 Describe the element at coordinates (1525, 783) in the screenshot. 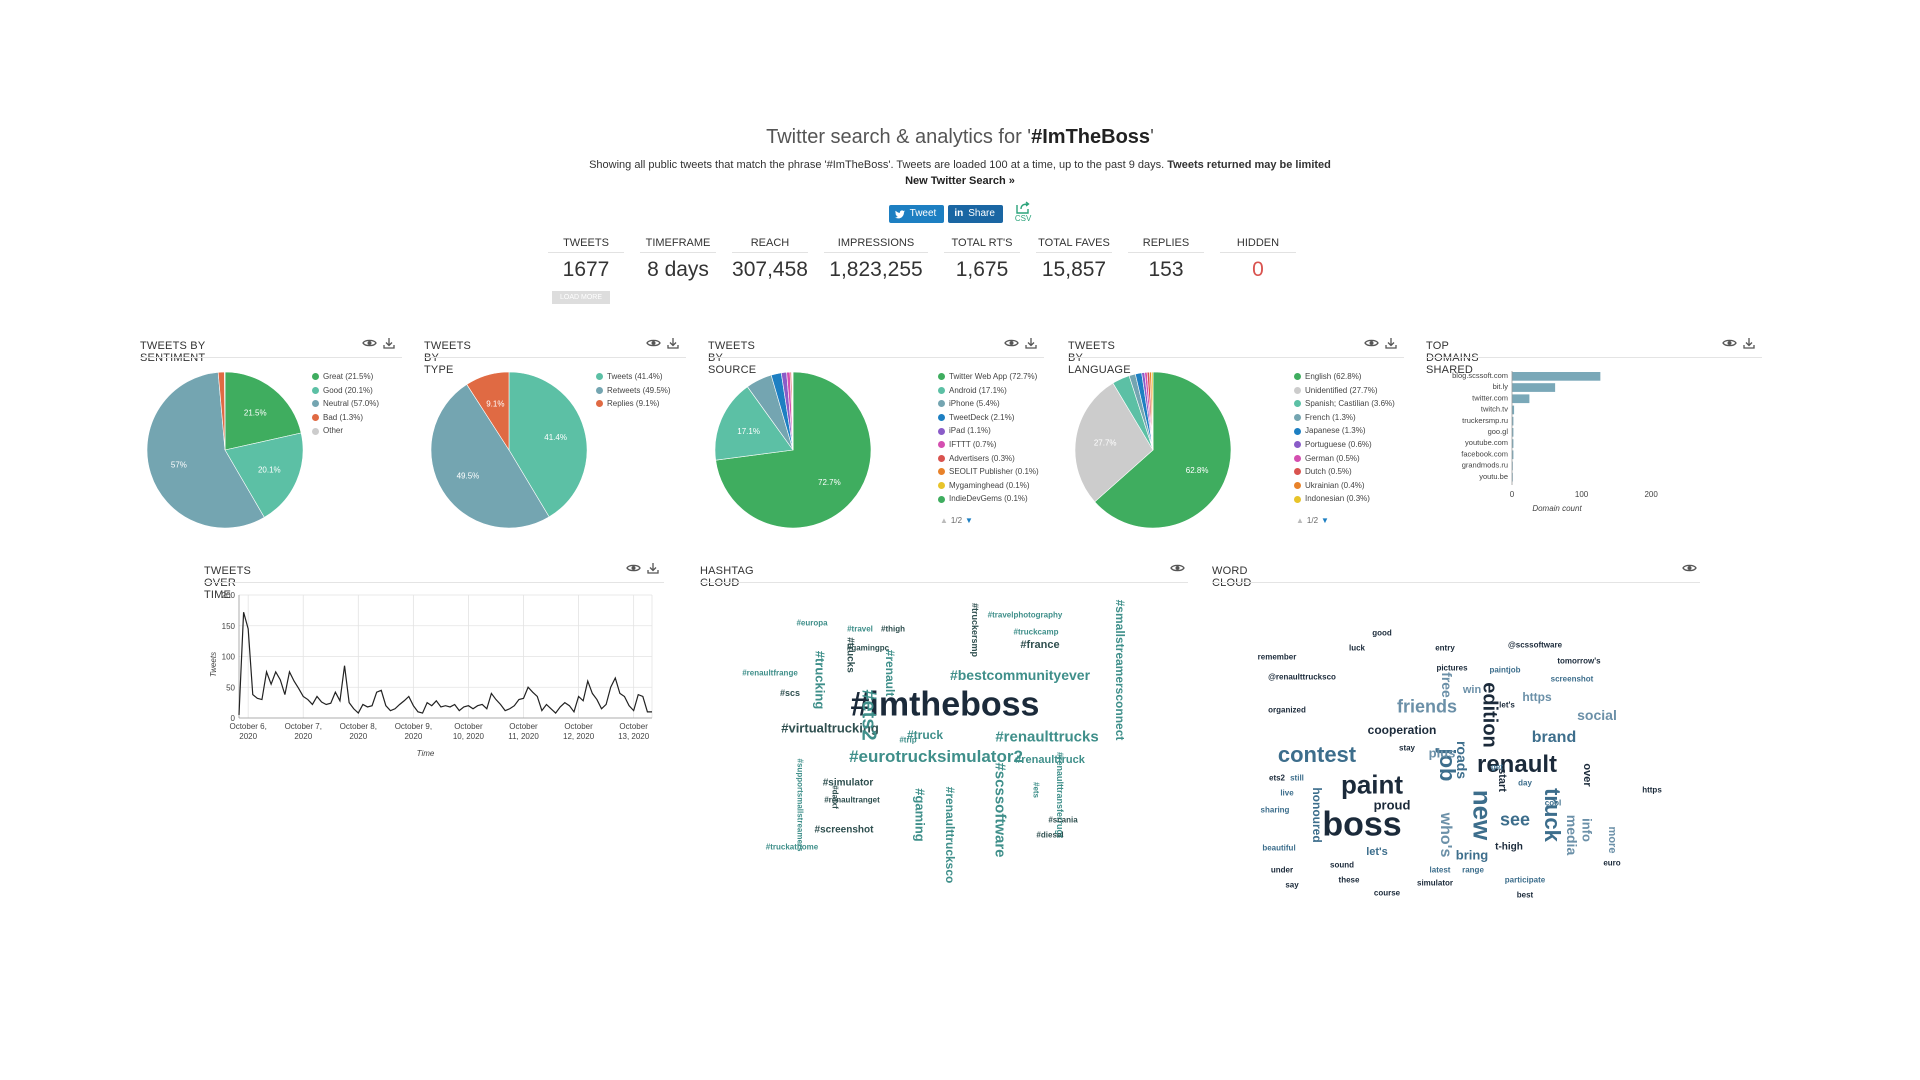

I see `cloud-word: day` at that location.